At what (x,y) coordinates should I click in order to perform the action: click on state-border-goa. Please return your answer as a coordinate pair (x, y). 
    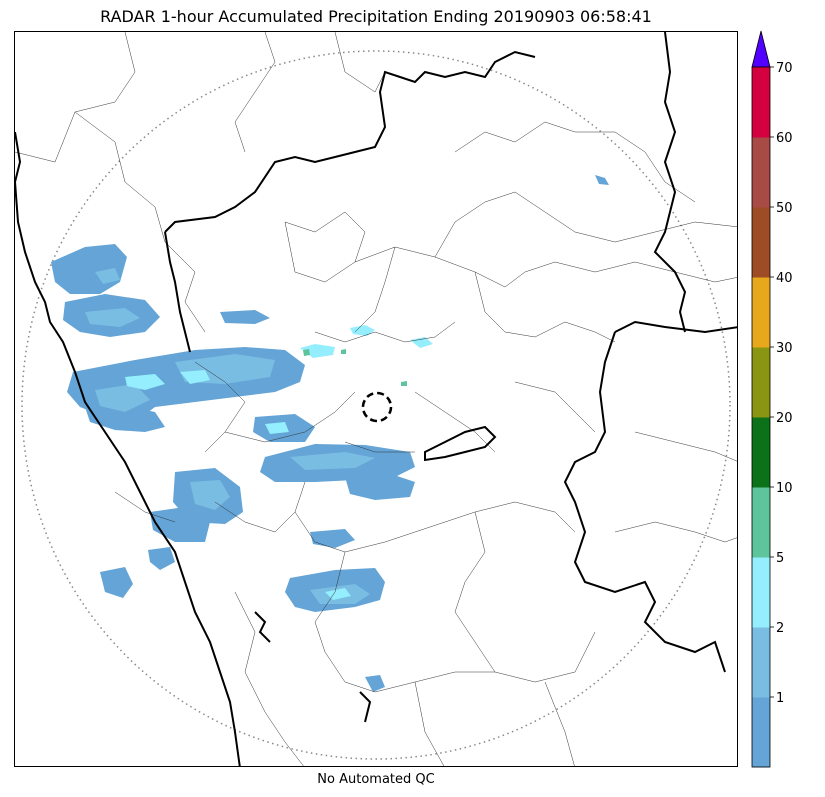
    Looking at the image, I should click on (262, 627).